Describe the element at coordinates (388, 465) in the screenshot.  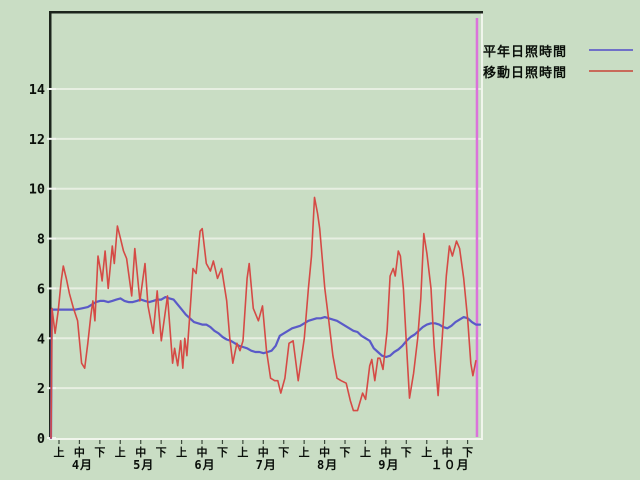
I see `x-month-label-5: 9月` at that location.